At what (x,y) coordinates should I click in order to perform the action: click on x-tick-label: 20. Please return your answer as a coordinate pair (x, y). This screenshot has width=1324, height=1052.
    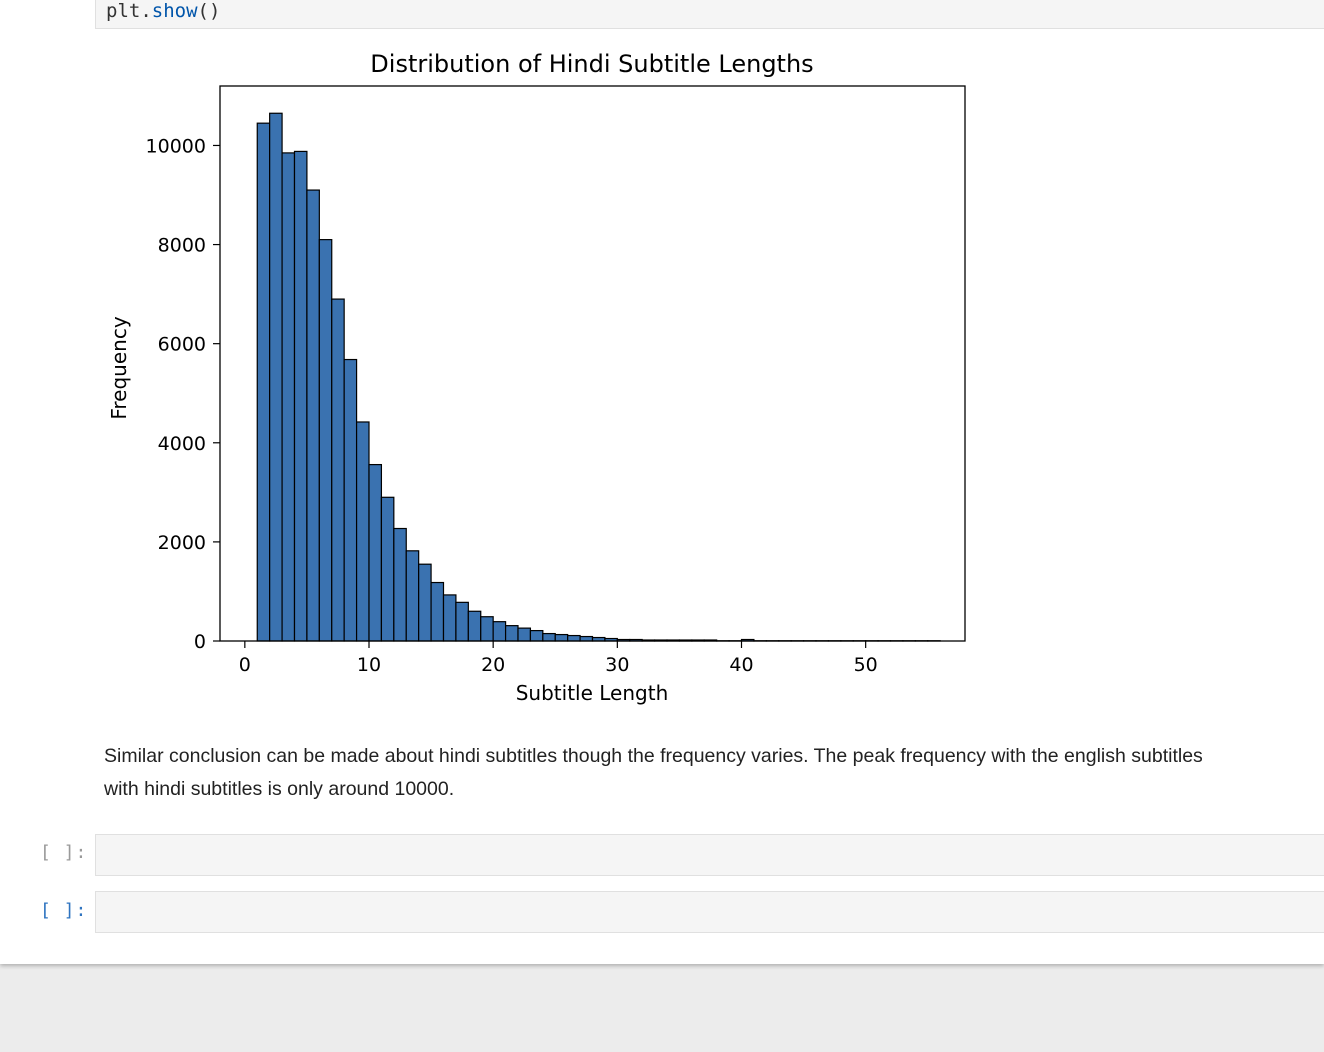
    Looking at the image, I should click on (493, 665).